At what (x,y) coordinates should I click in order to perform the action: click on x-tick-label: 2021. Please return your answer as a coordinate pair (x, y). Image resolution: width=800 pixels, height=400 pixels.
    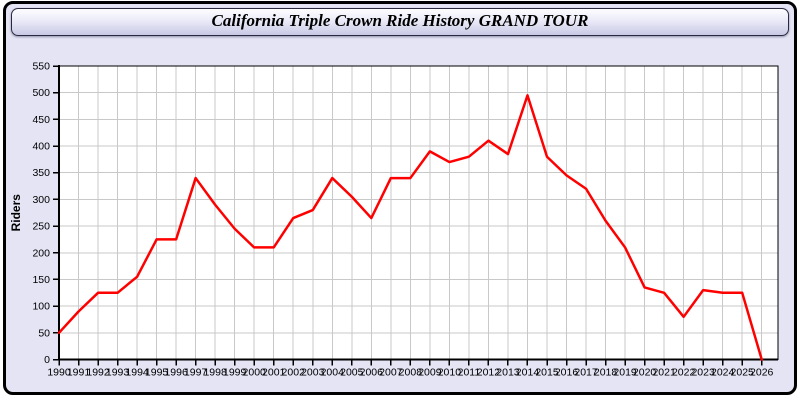
    Looking at the image, I should click on (664, 373).